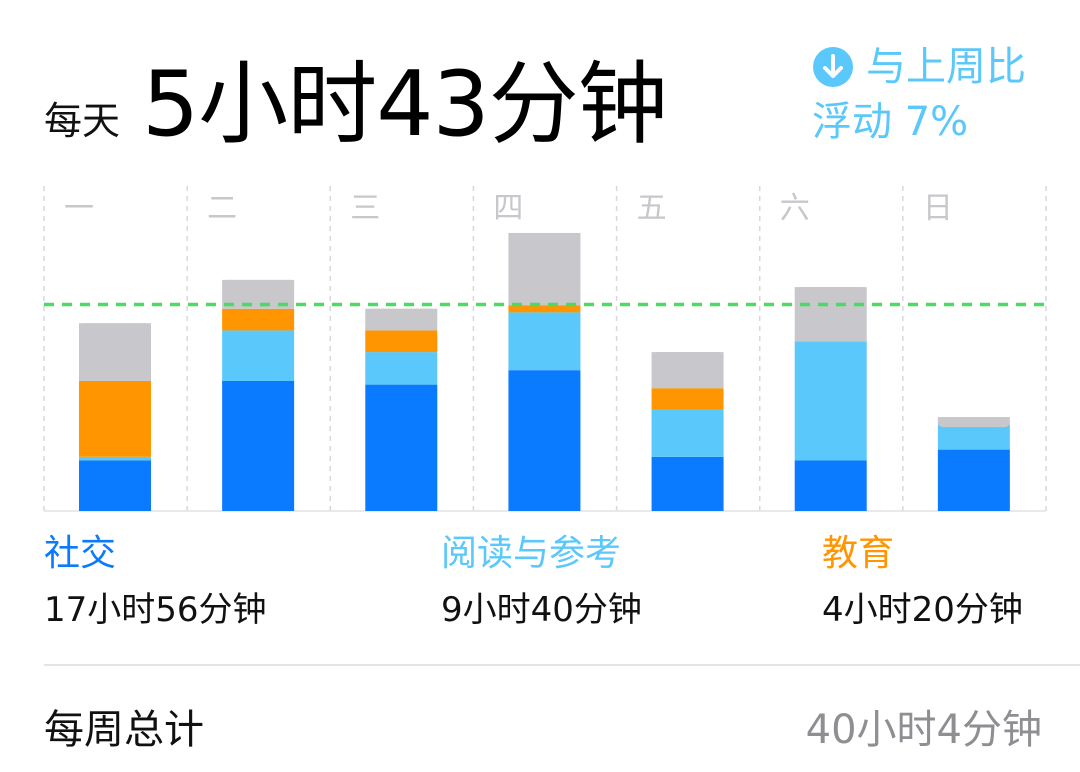 This screenshot has height=772, width=1080. I want to click on category-legend: 社交 17小时56分钟 阅读与参考 9小时40分钟 教育 4小时20分钟, so click(540, 587).